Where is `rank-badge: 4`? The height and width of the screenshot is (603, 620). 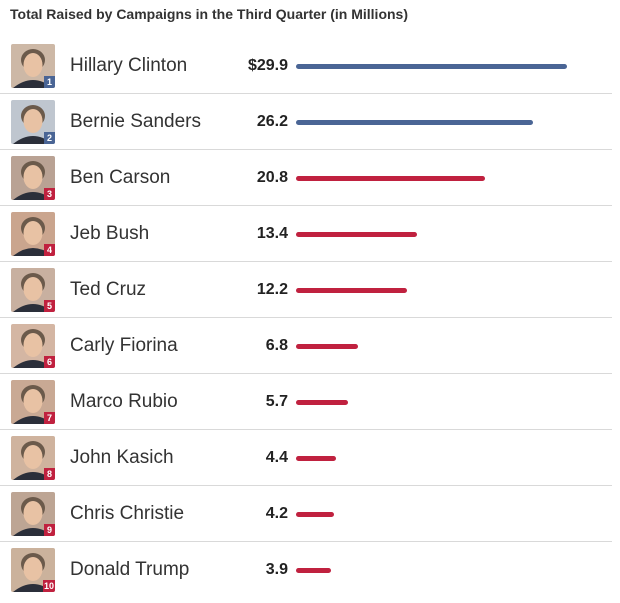
rank-badge: 4 is located at coordinates (49, 250).